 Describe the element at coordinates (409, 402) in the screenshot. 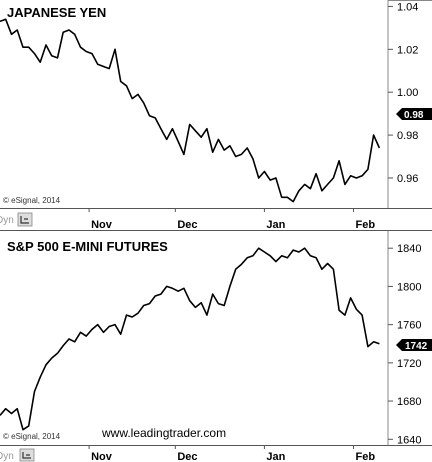

I see `sp500-y-tick-label: 1680` at that location.